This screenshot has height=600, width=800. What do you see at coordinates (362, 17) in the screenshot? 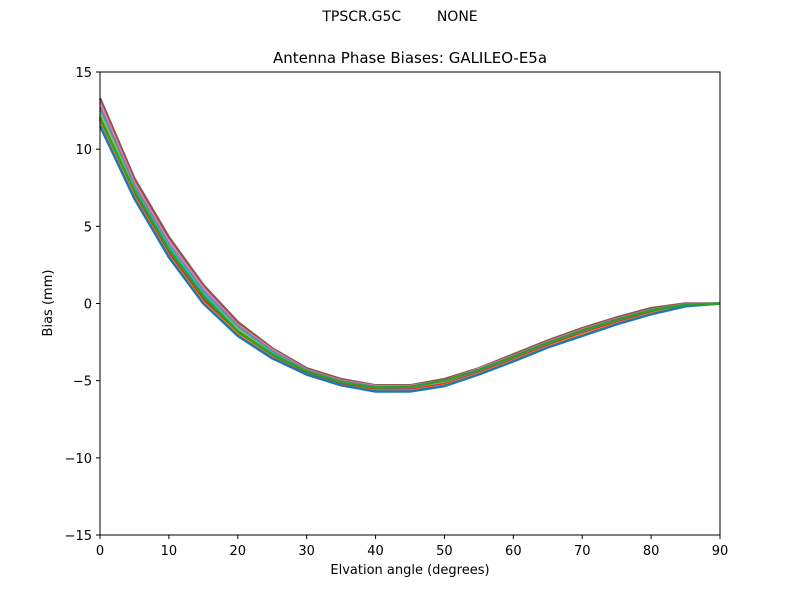
I see `suptitle-antenna: TPSCR.G5C` at bounding box center [362, 17].